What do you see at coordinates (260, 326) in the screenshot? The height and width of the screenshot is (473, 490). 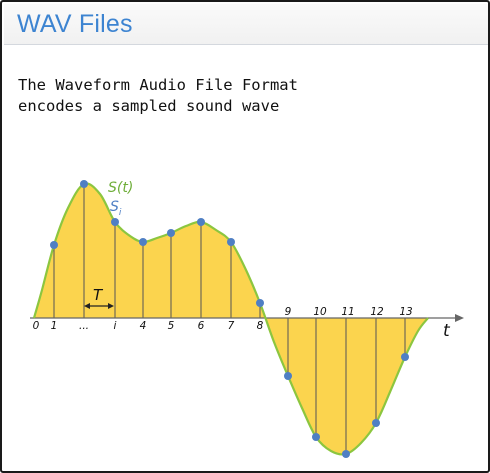 I see `tick-label: 8` at bounding box center [260, 326].